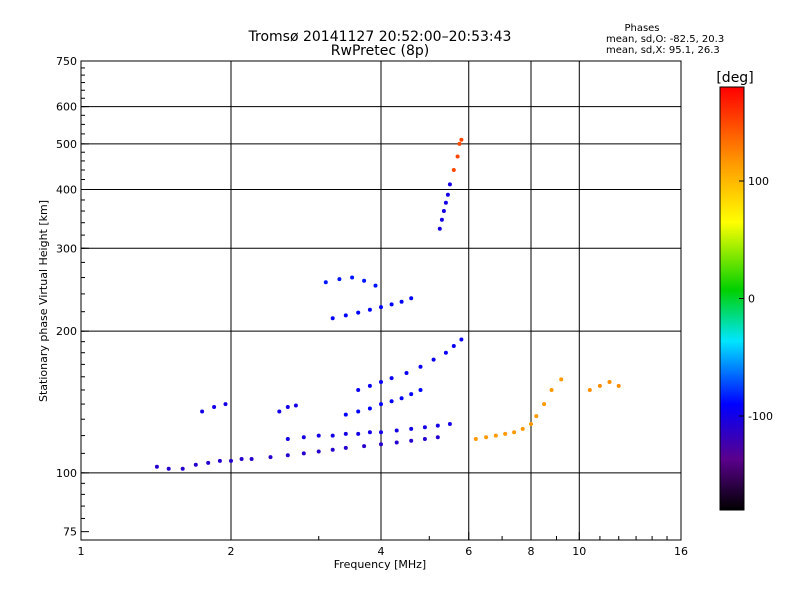 Image resolution: width=800 pixels, height=600 pixels. What do you see at coordinates (531, 551) in the screenshot?
I see `x-tick-label: 8` at bounding box center [531, 551].